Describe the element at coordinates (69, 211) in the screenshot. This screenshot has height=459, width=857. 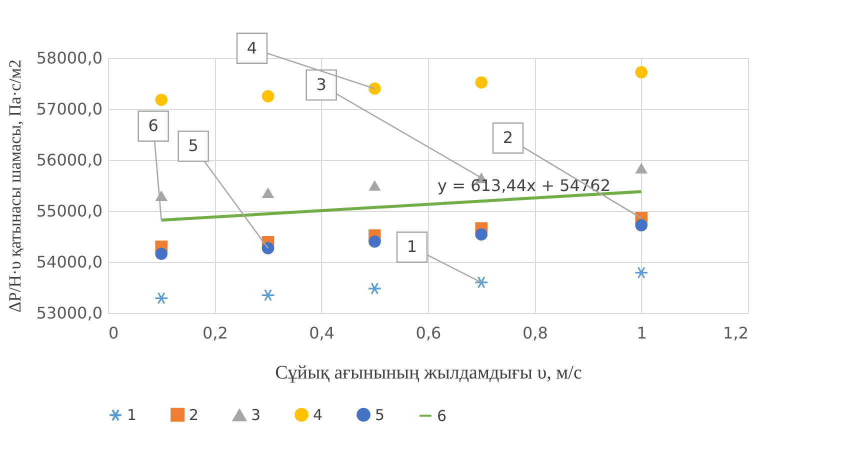
I see `y-tick-label: 55000,0` at that location.